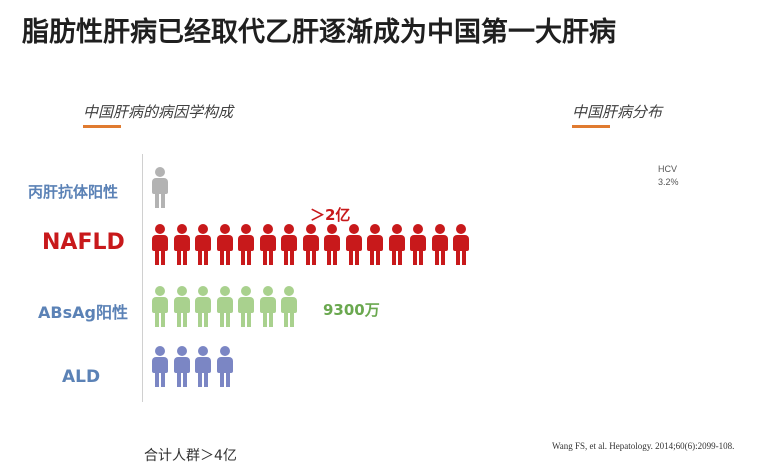 The image size is (778, 467). What do you see at coordinates (190, 456) in the screenshot?
I see `total-population: 合计人群＞4亿` at bounding box center [190, 456].